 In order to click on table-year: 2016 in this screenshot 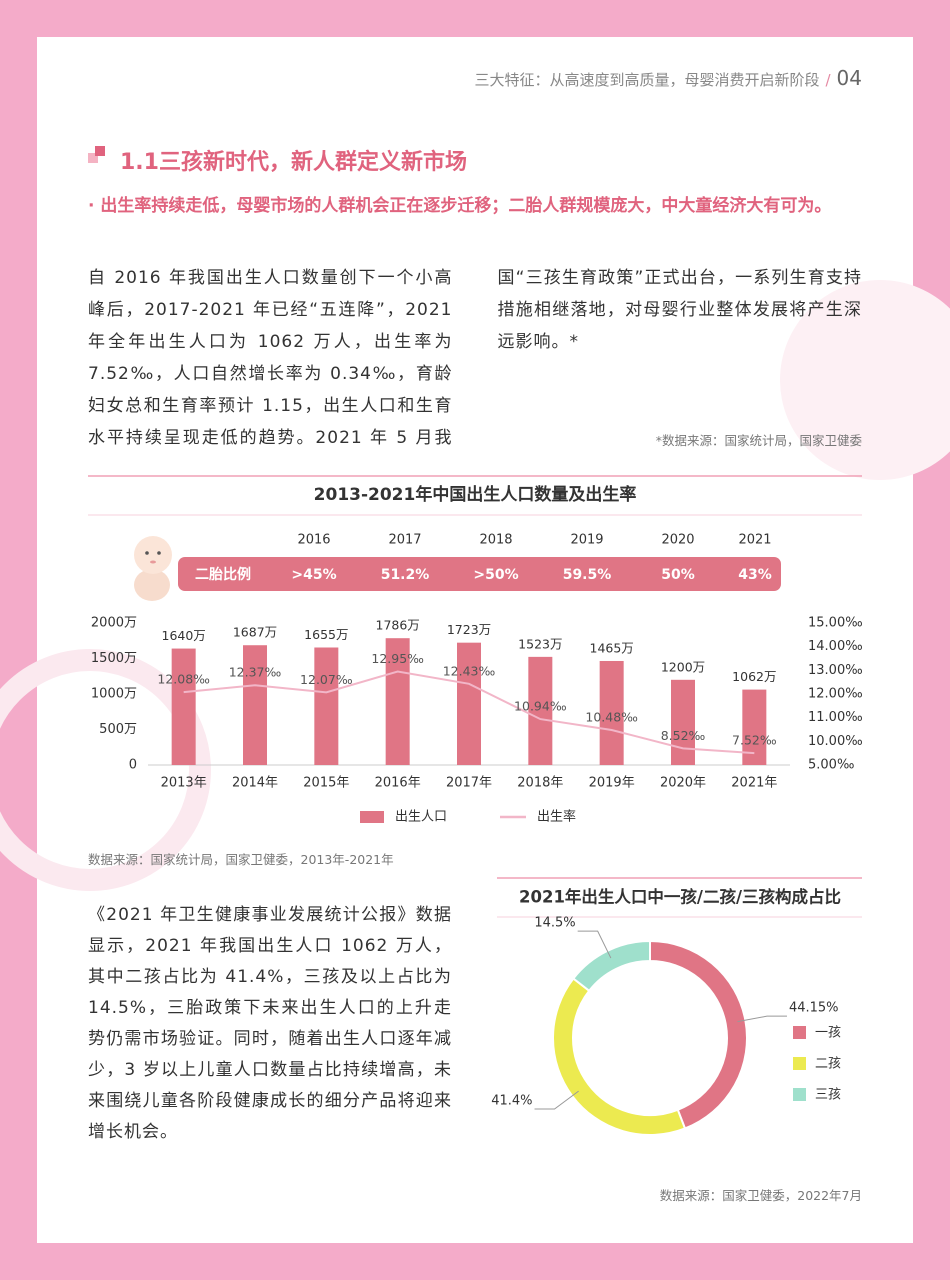, I will do `click(313, 540)`.